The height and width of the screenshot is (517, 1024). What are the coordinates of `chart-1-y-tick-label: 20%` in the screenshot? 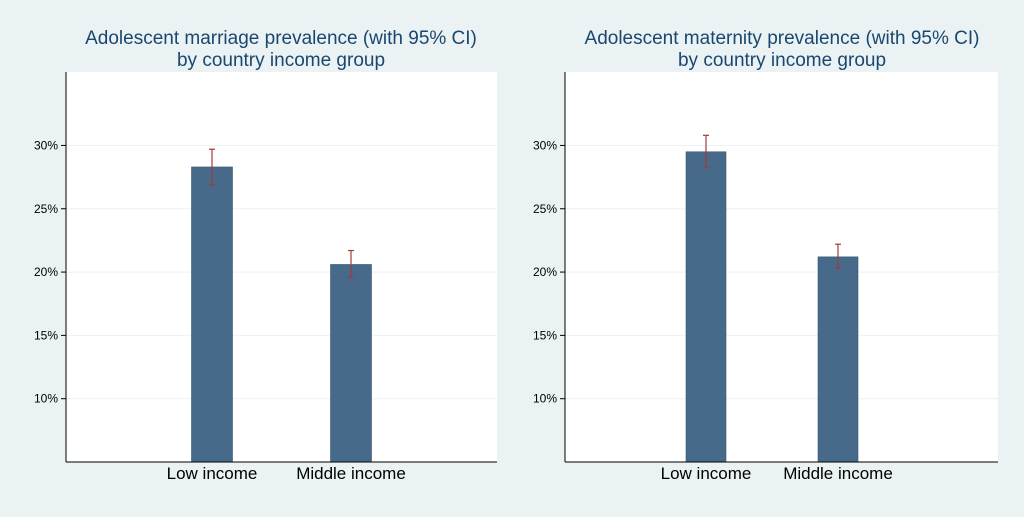 It's located at (46, 272).